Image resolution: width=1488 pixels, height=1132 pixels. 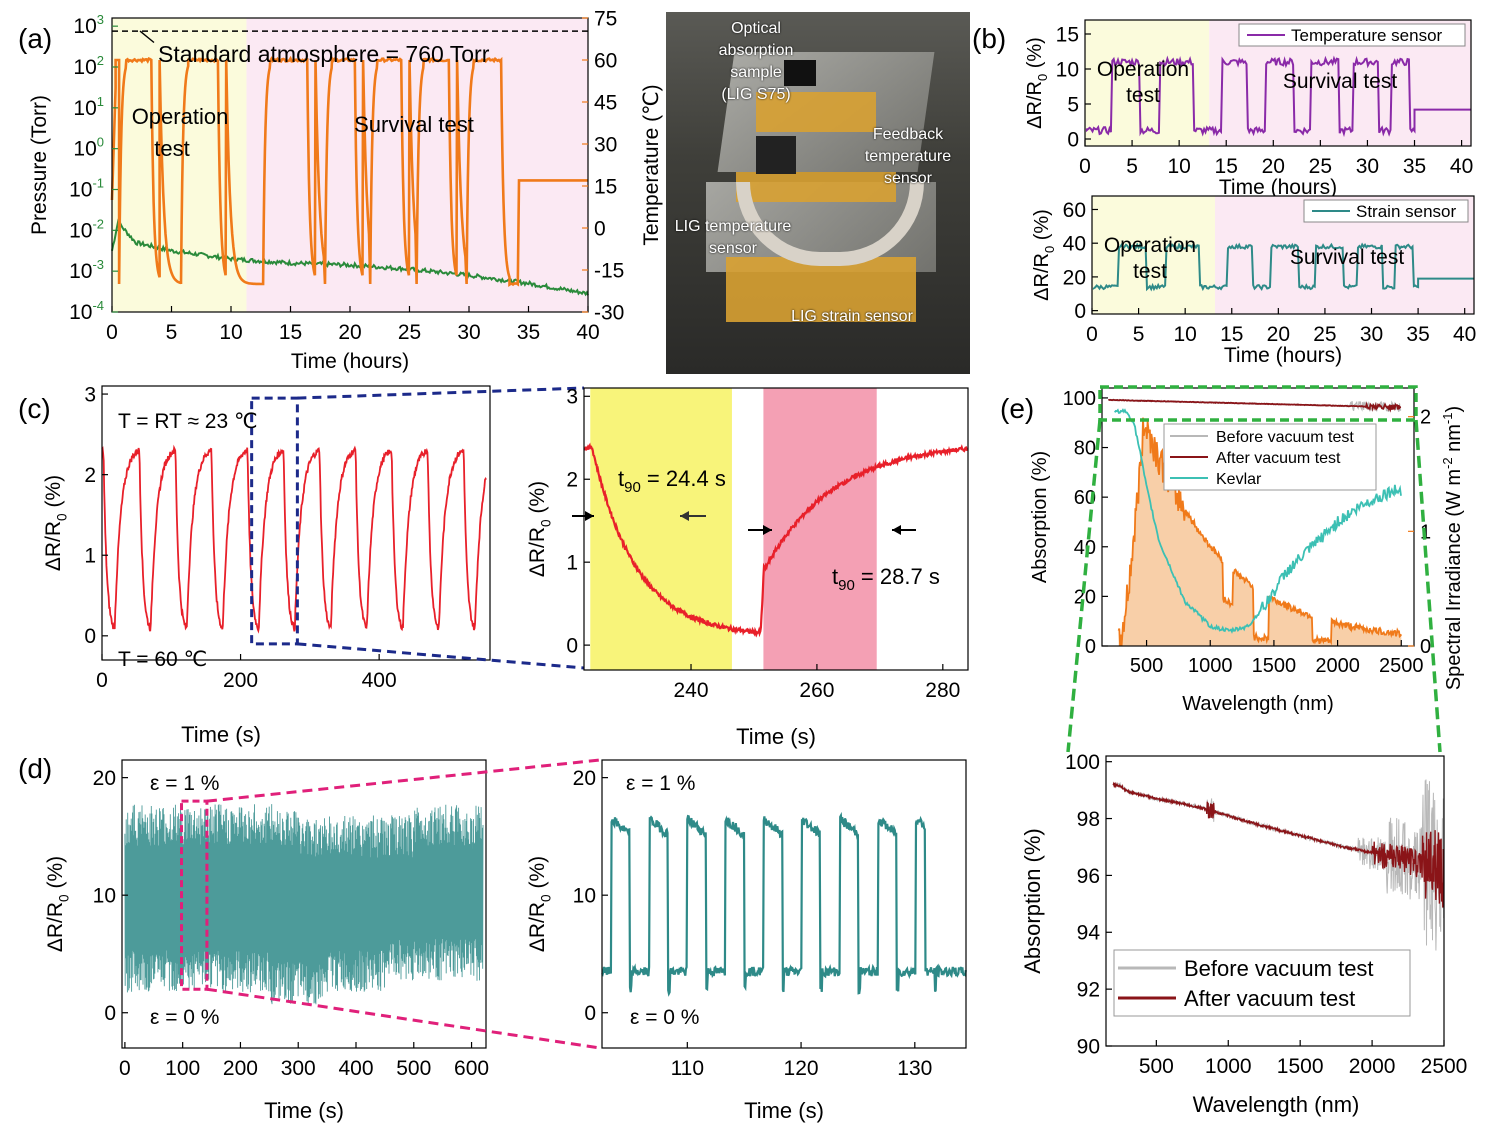 What do you see at coordinates (1428, 586) in the screenshot?
I see `e-zoom-connector-right` at bounding box center [1428, 586].